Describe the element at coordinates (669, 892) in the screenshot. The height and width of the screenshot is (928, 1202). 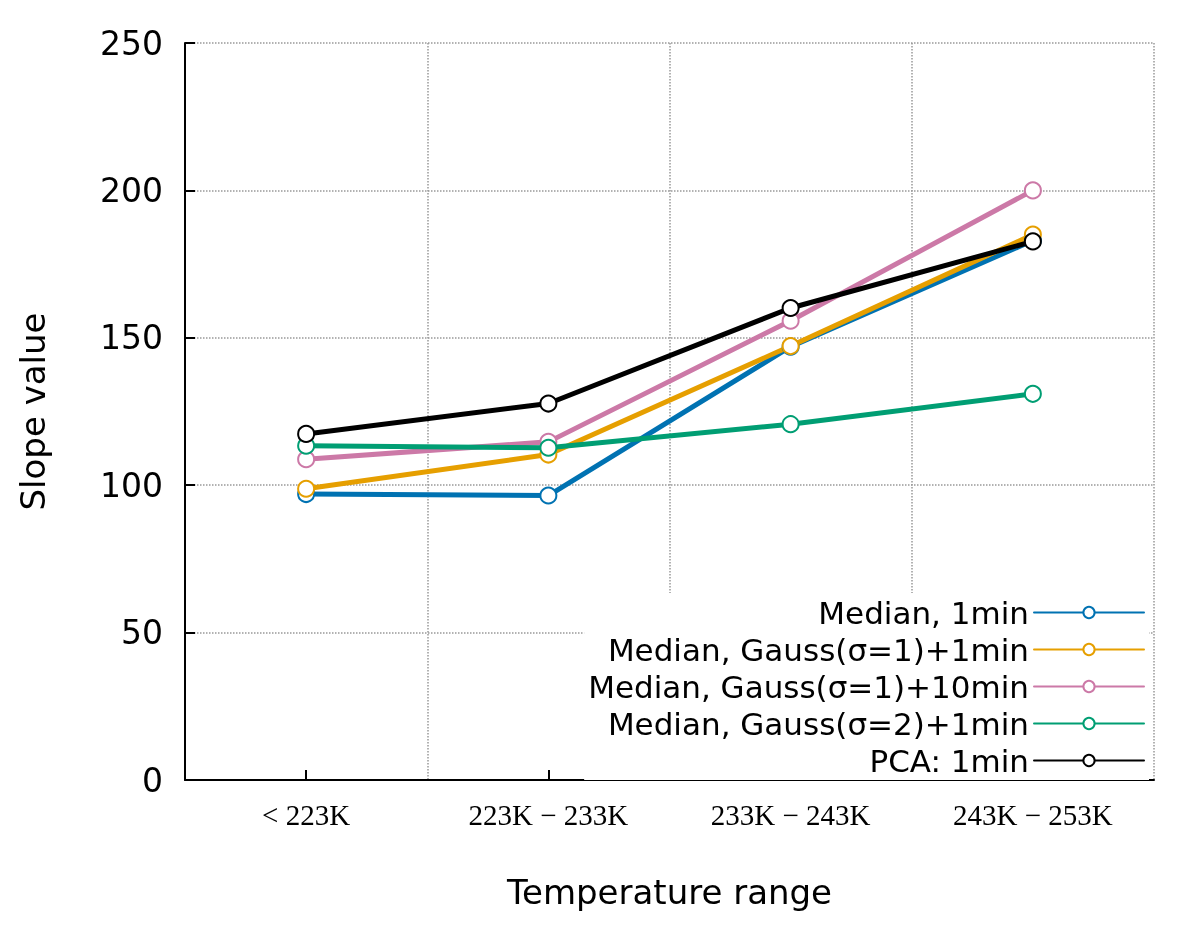
I see `x-axis-title: Temperature range` at that location.